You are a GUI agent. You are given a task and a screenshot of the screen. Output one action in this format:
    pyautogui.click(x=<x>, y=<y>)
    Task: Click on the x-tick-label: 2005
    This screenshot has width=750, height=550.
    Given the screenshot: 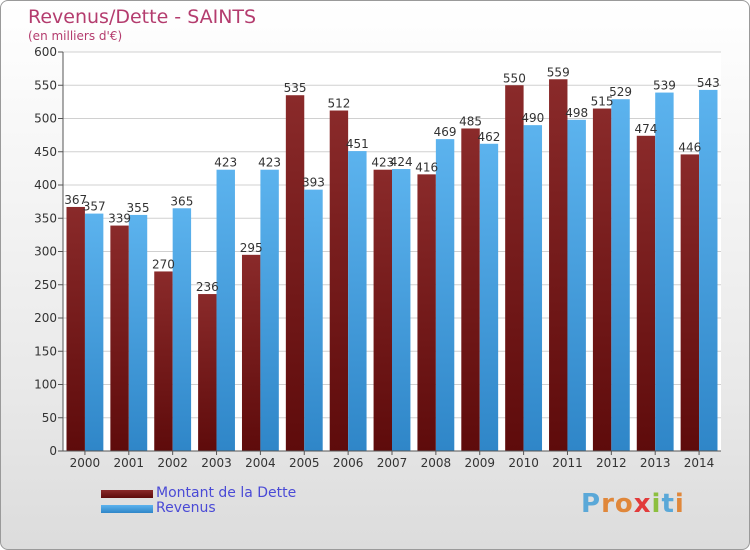 What is the action you would take?
    pyautogui.click(x=304, y=463)
    